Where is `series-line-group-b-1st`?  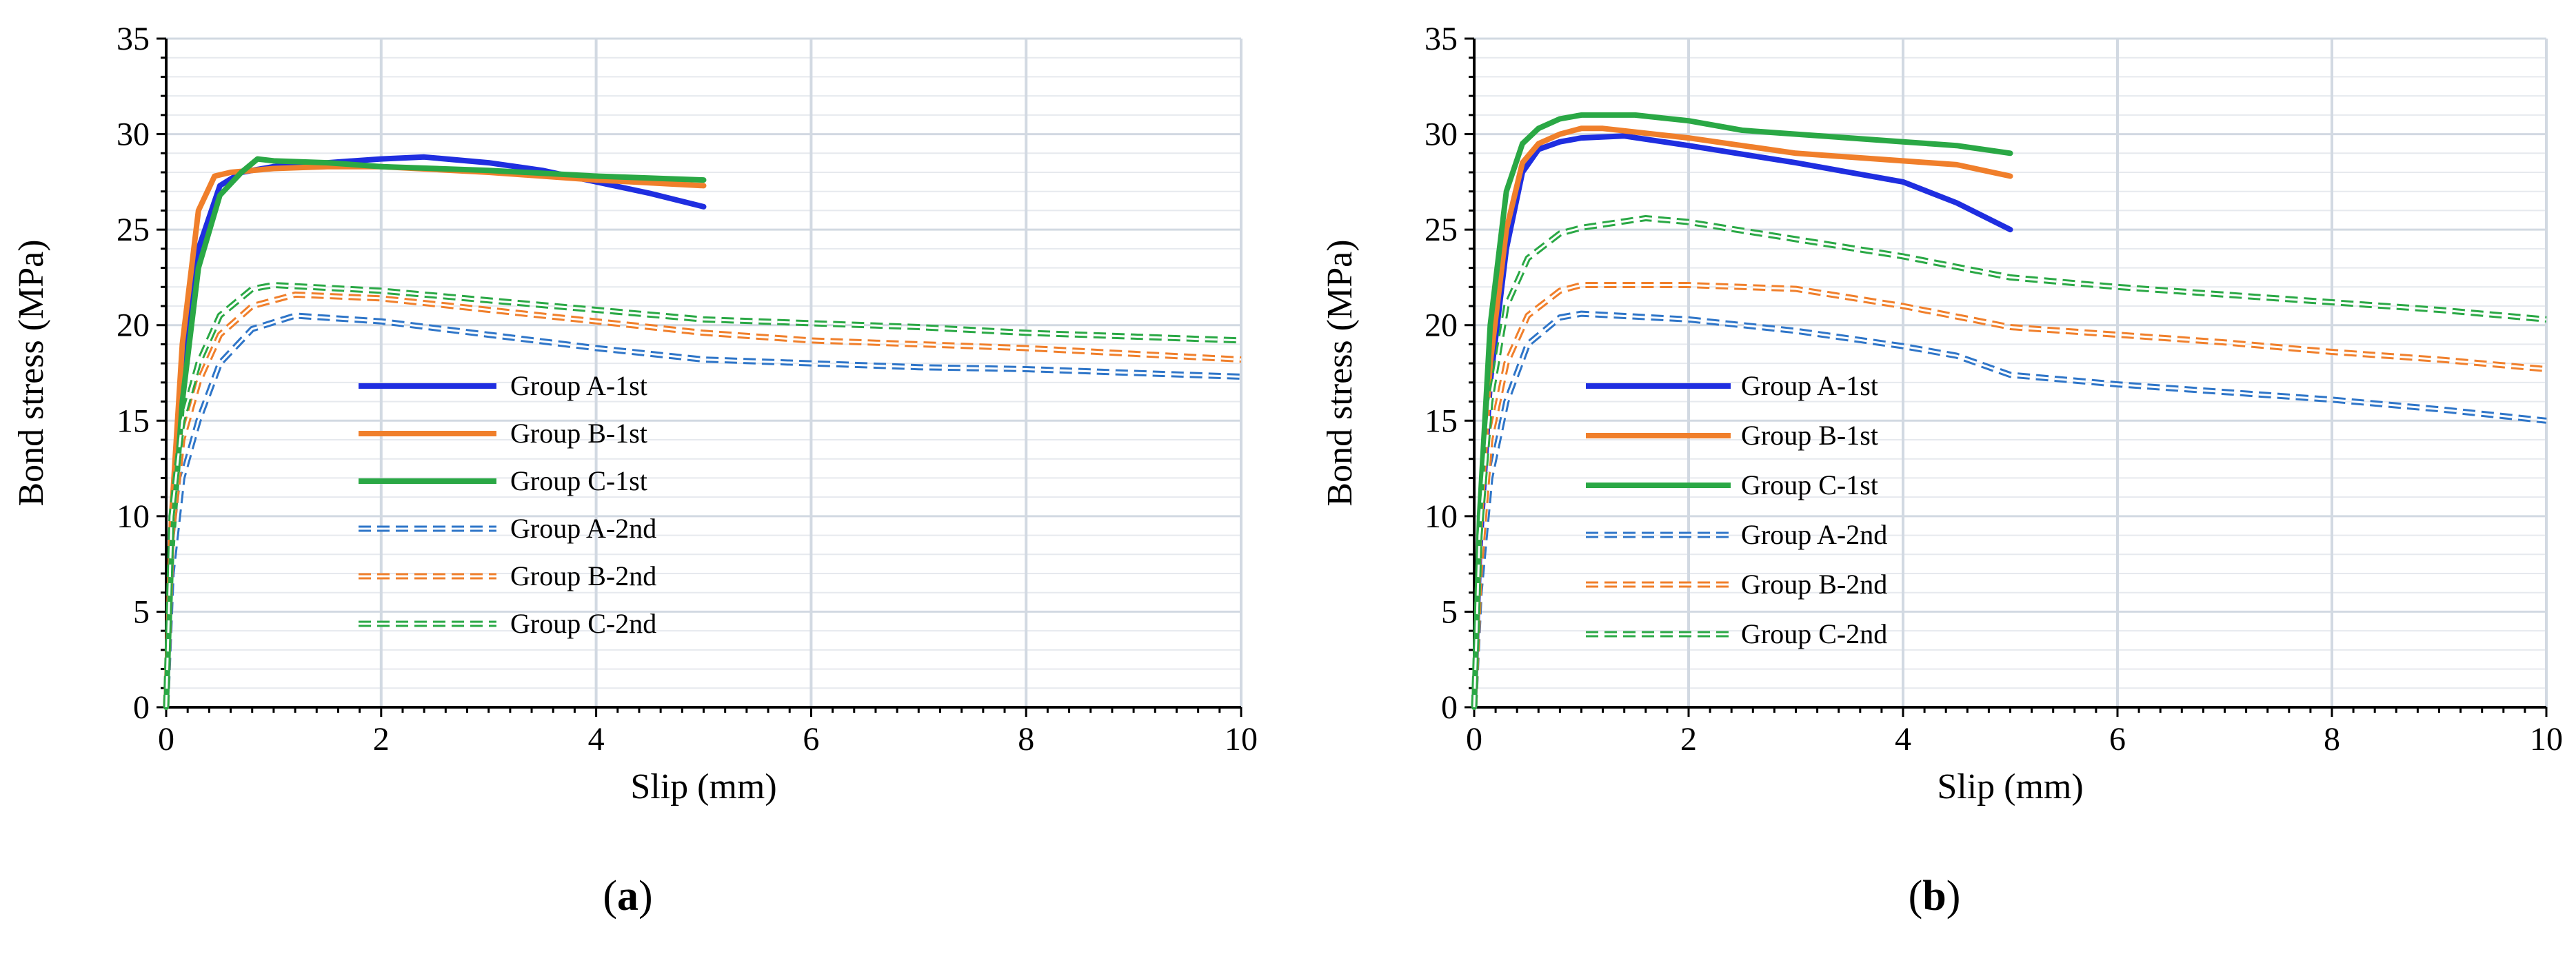
series-line-group-b-1st is located at coordinates (1742, 417).